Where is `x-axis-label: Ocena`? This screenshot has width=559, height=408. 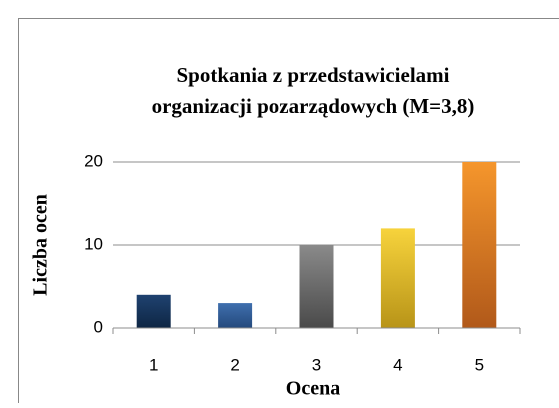 x-axis-label: Ocena is located at coordinates (313, 389).